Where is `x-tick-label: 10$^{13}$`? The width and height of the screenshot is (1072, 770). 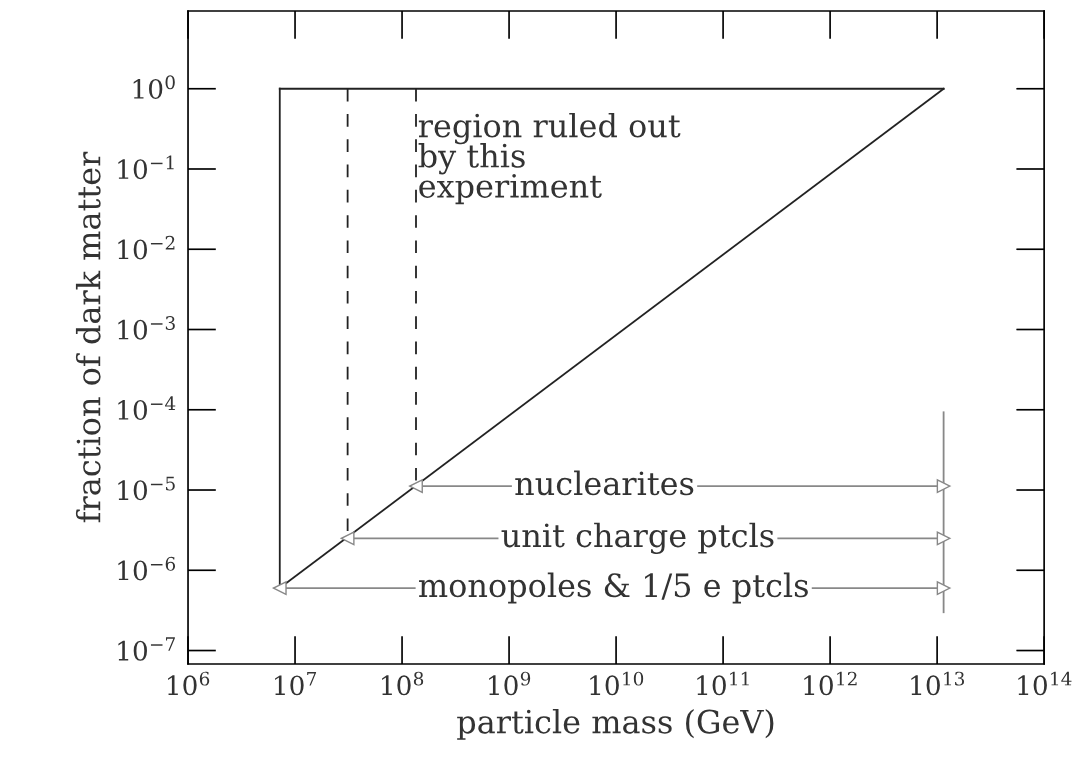 x-tick-label: 10$^{13}$ is located at coordinates (938, 683).